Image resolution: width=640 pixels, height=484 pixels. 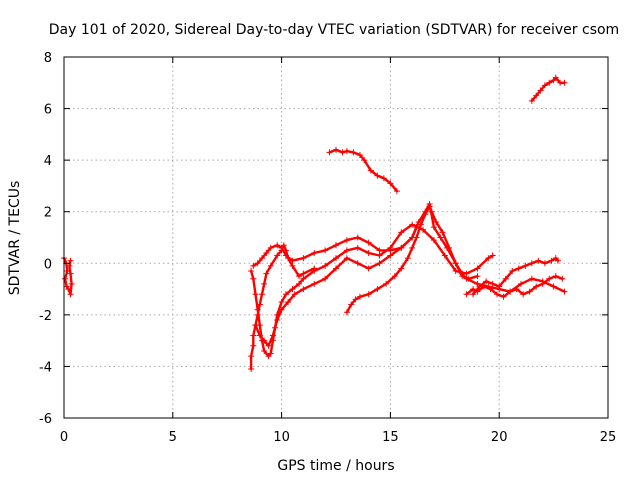 What do you see at coordinates (335, 466) in the screenshot?
I see `x-axis-label: GPS time / hours` at bounding box center [335, 466].